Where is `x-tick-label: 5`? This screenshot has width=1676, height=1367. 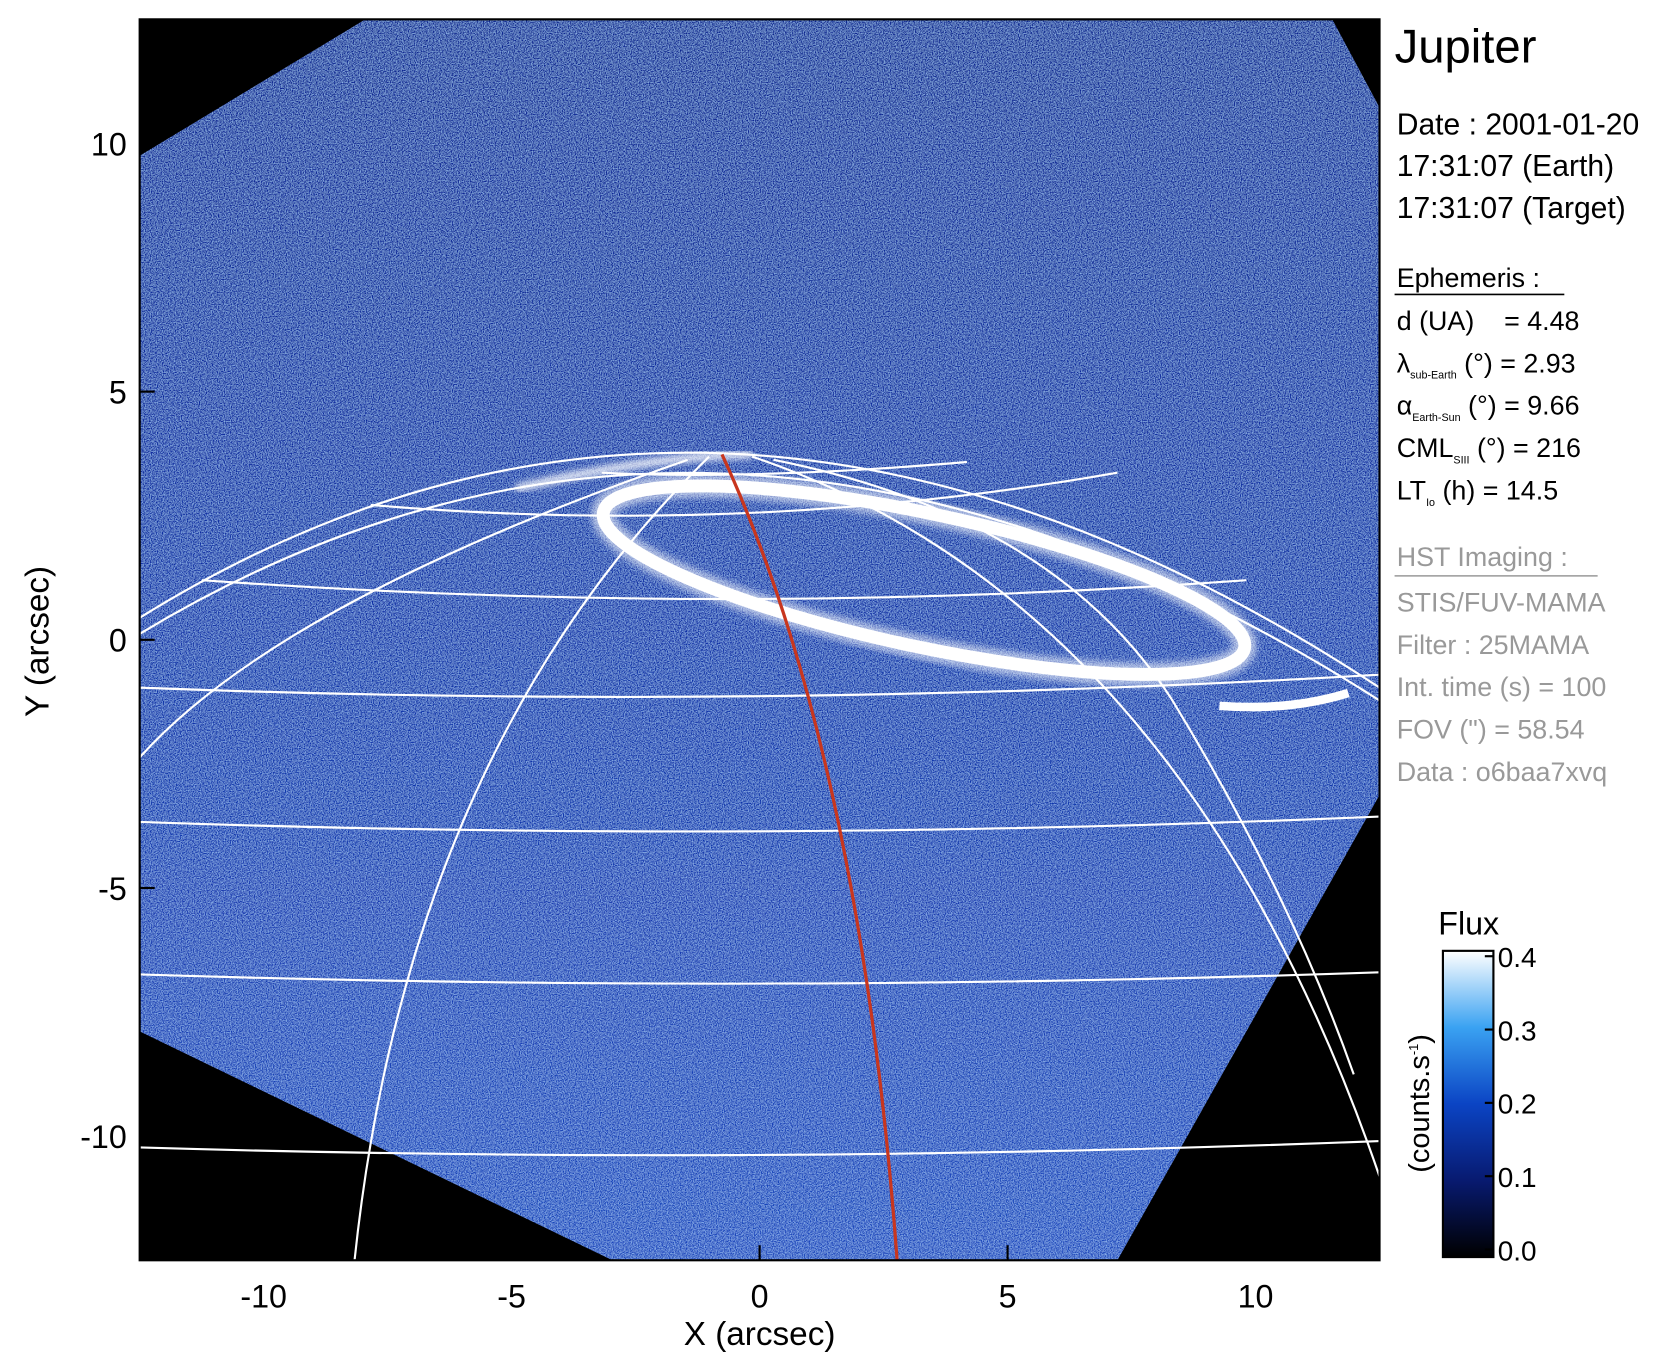 x-tick-label: 5 is located at coordinates (1008, 1297).